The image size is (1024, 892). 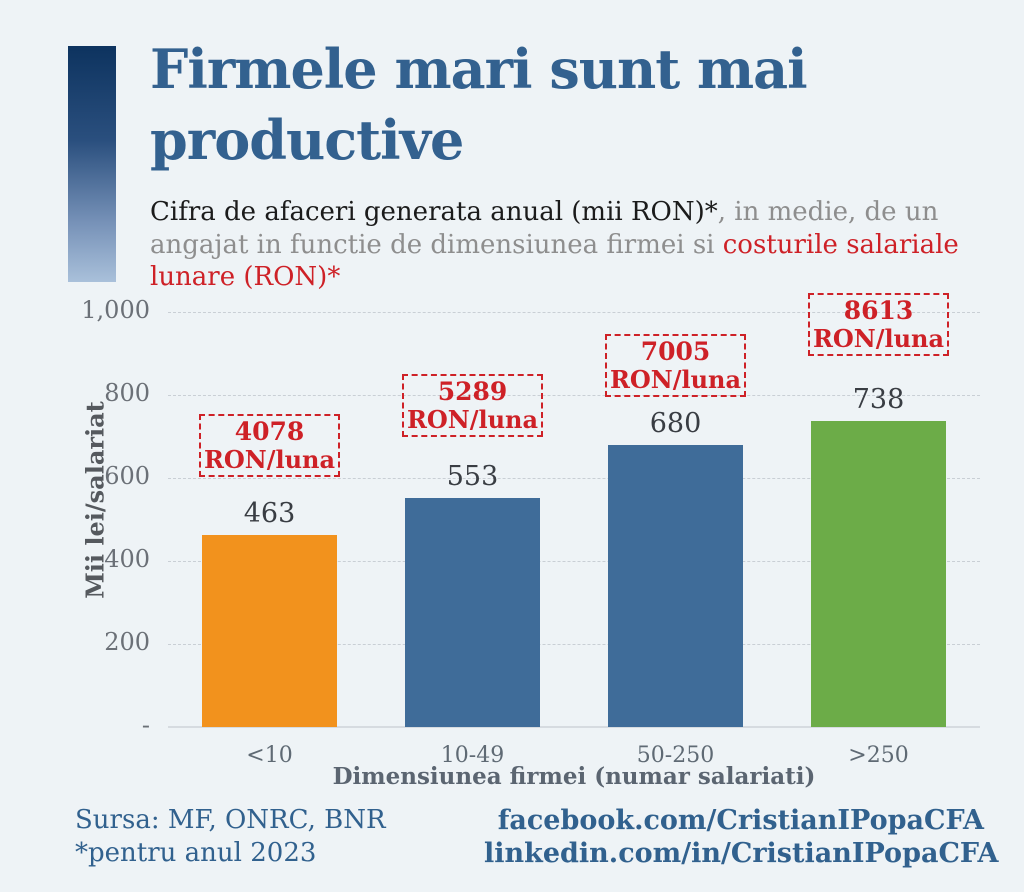 I want to click on salary-annotation: 4078 RON/luna, so click(x=269, y=445).